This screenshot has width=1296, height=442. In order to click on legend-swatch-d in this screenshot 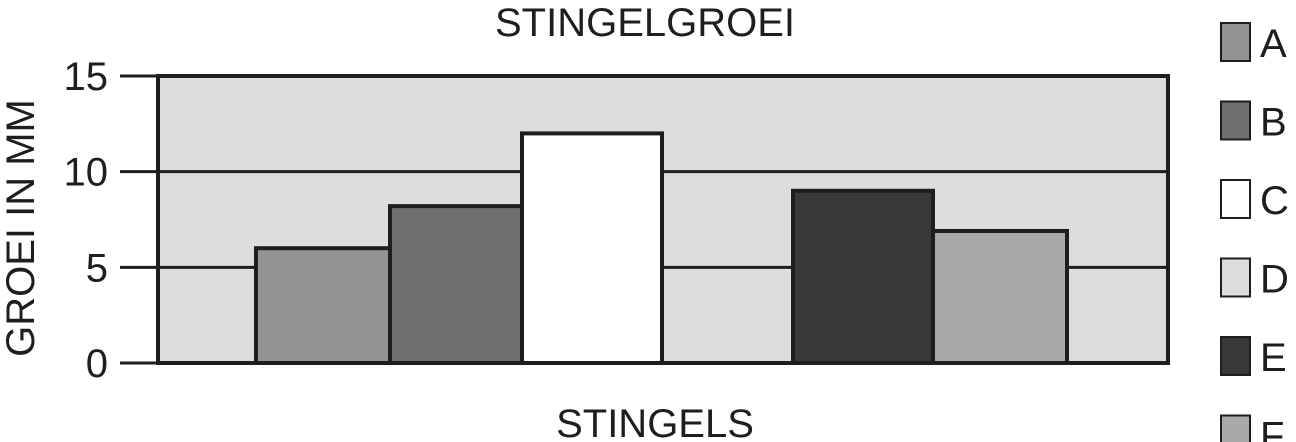, I will do `click(1235, 277)`.